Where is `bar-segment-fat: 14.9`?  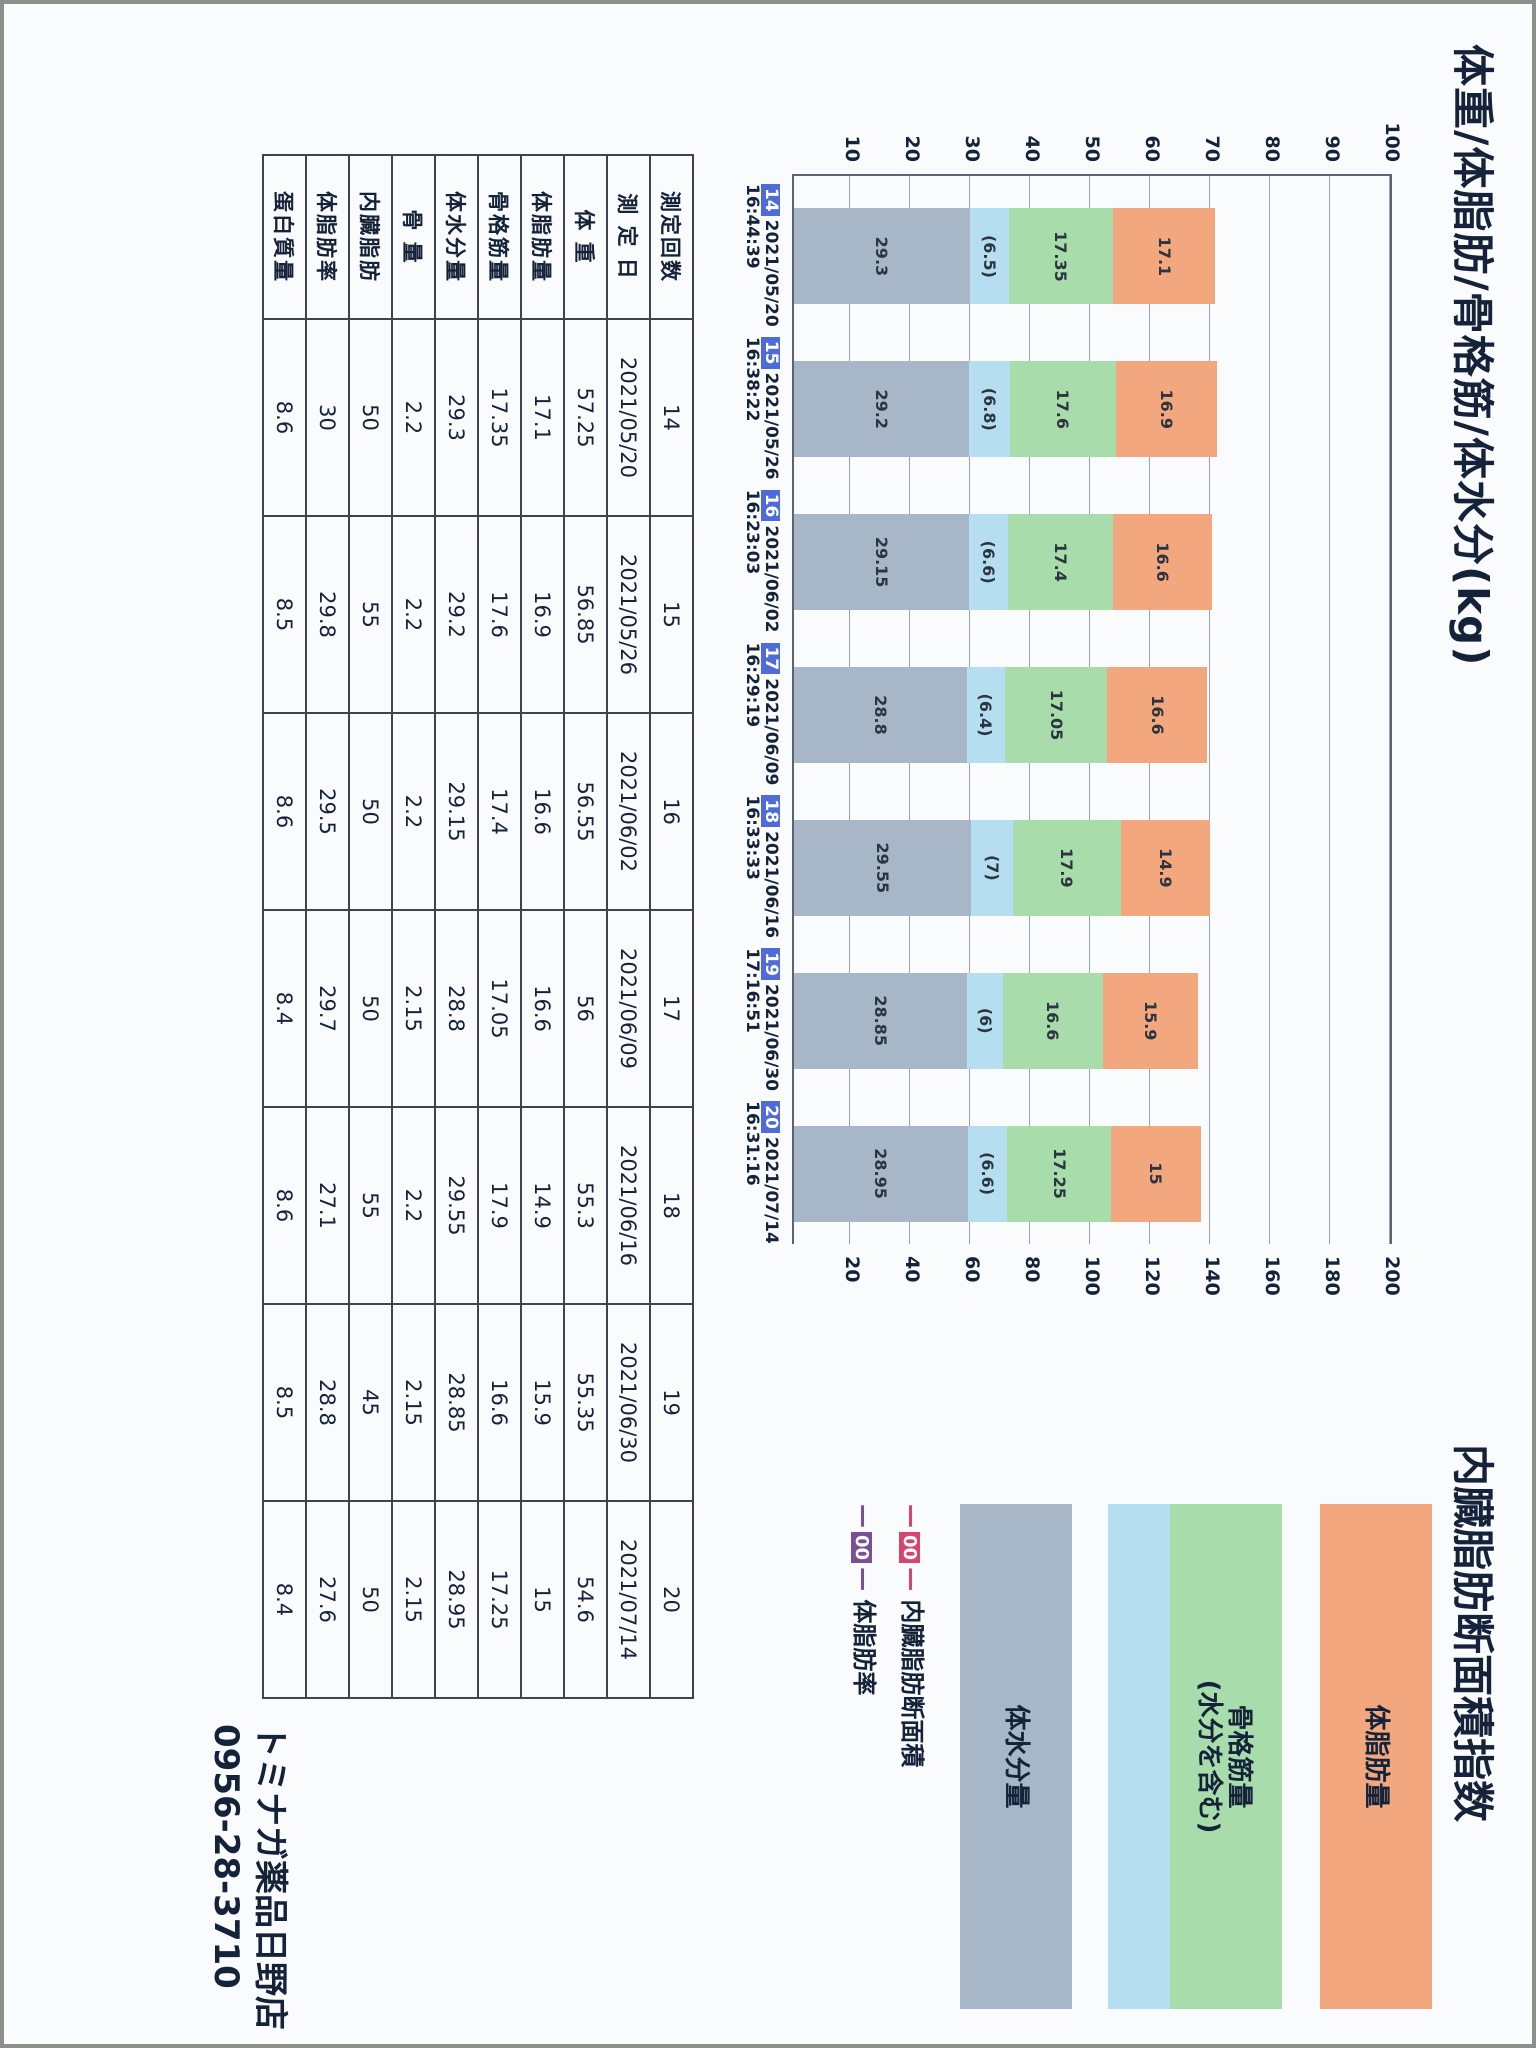 bar-segment-fat: 14.9 is located at coordinates (1165, 867).